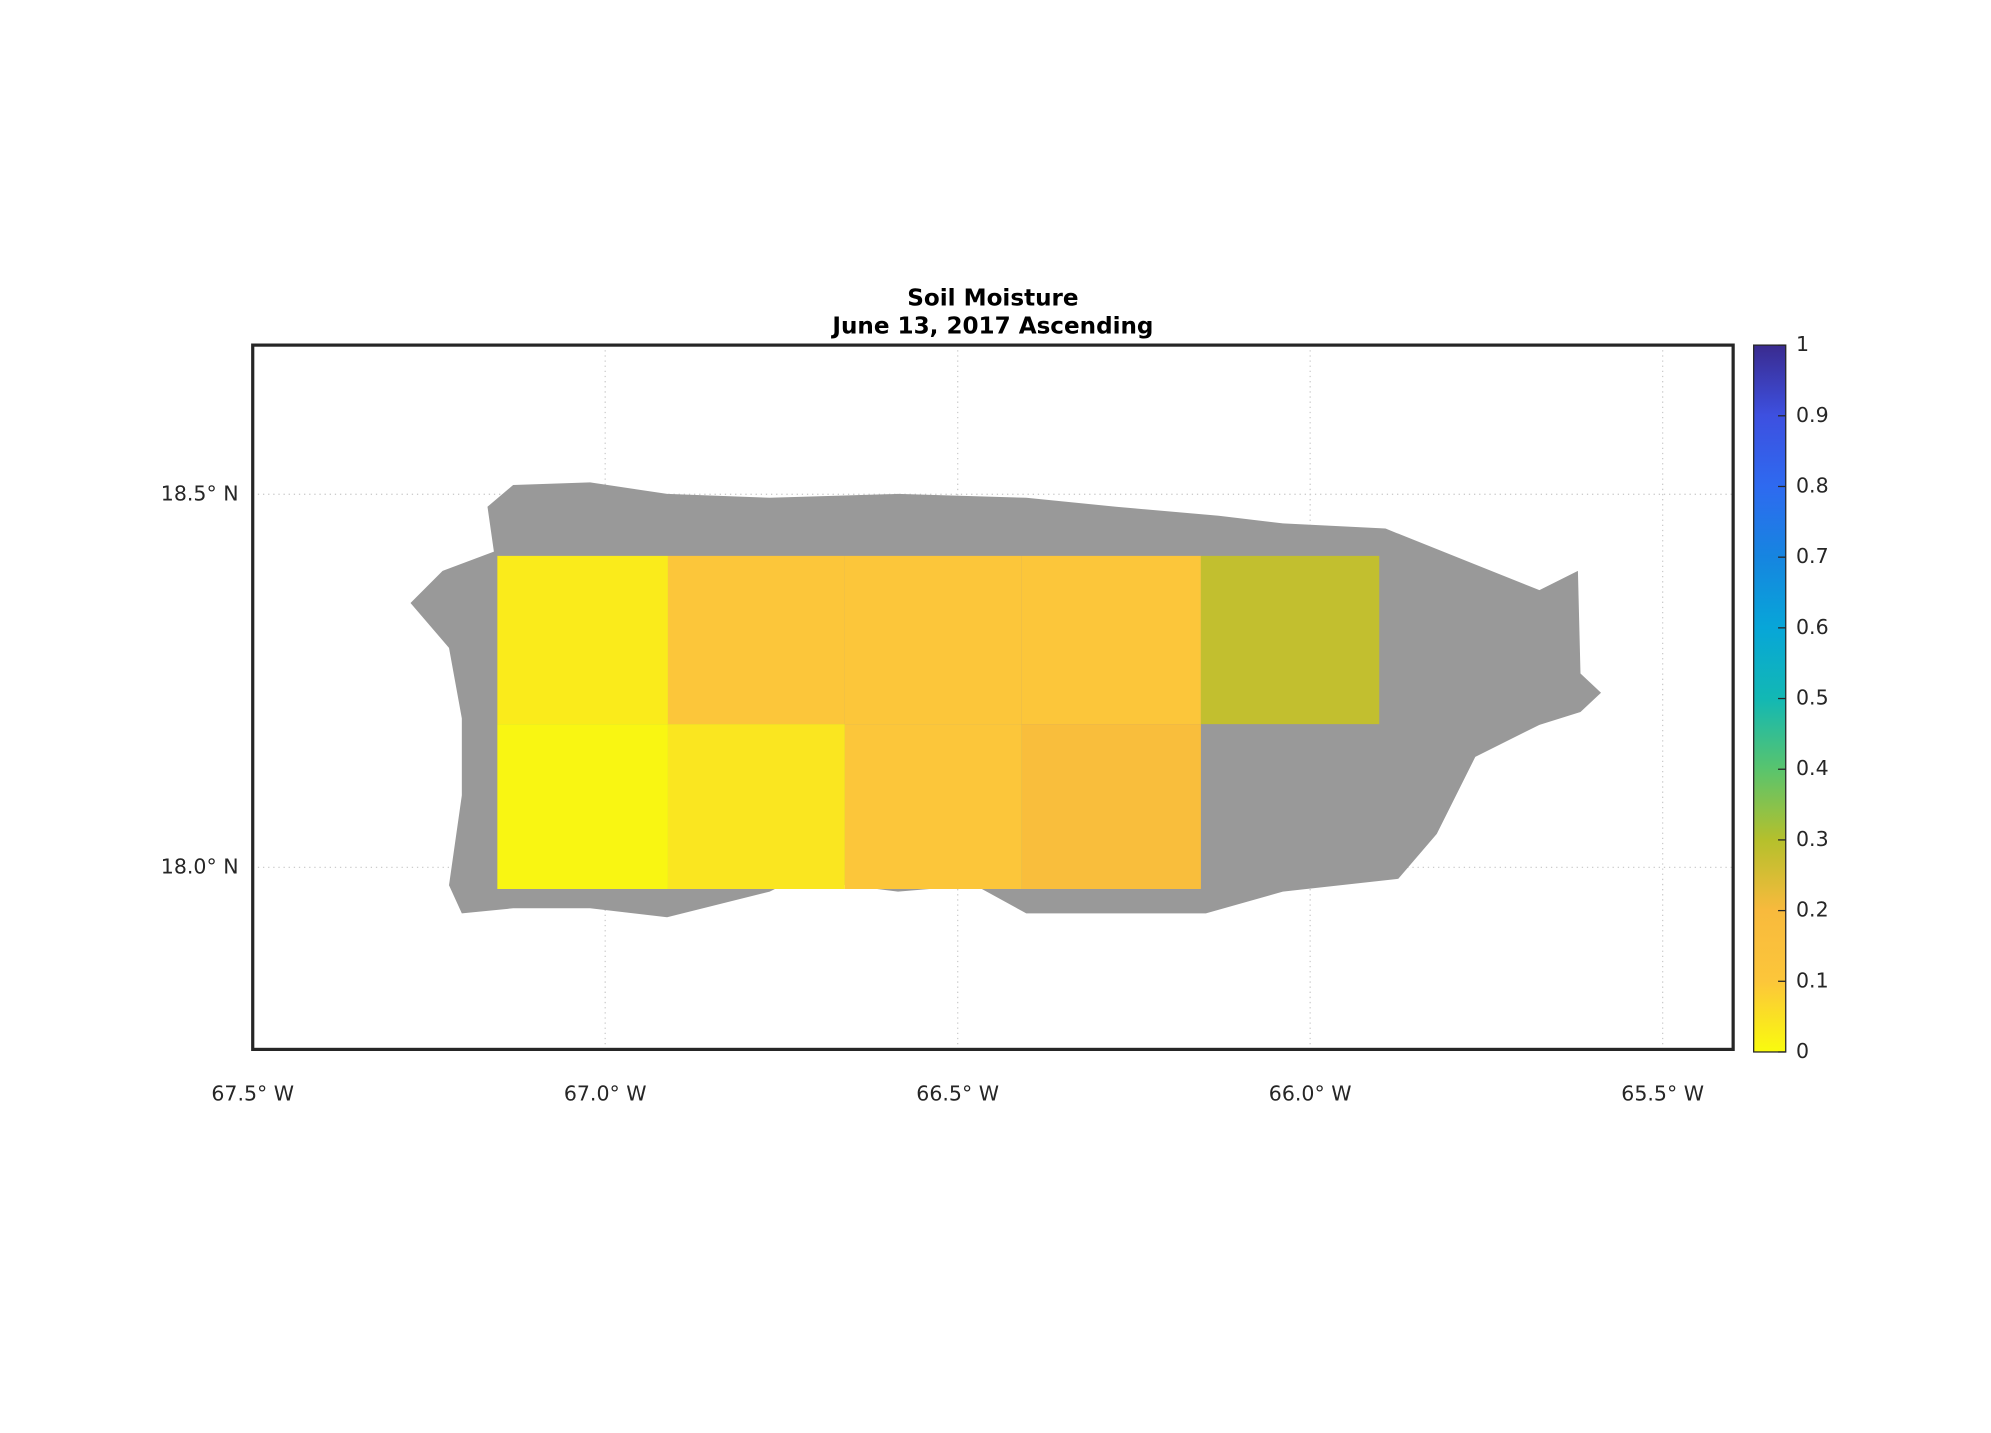  I want to click on colorbar-tick-label: 0.3, so click(1812, 839).